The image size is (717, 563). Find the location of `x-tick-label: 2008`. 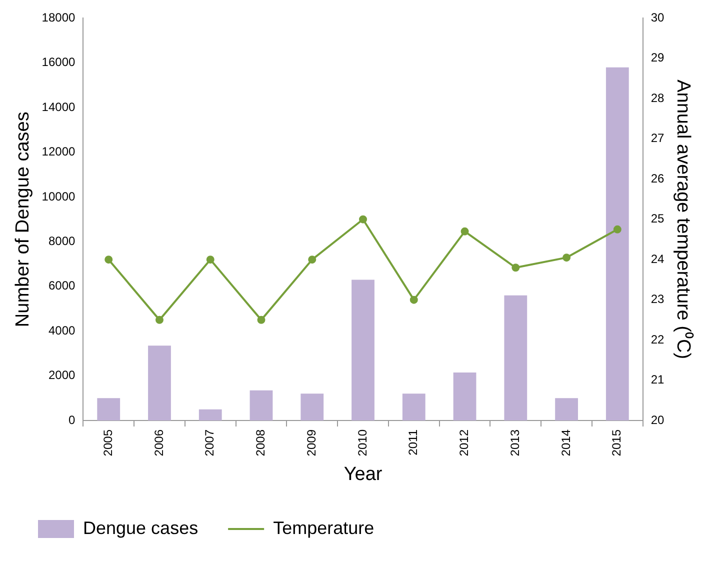

x-tick-label: 2008 is located at coordinates (261, 442).